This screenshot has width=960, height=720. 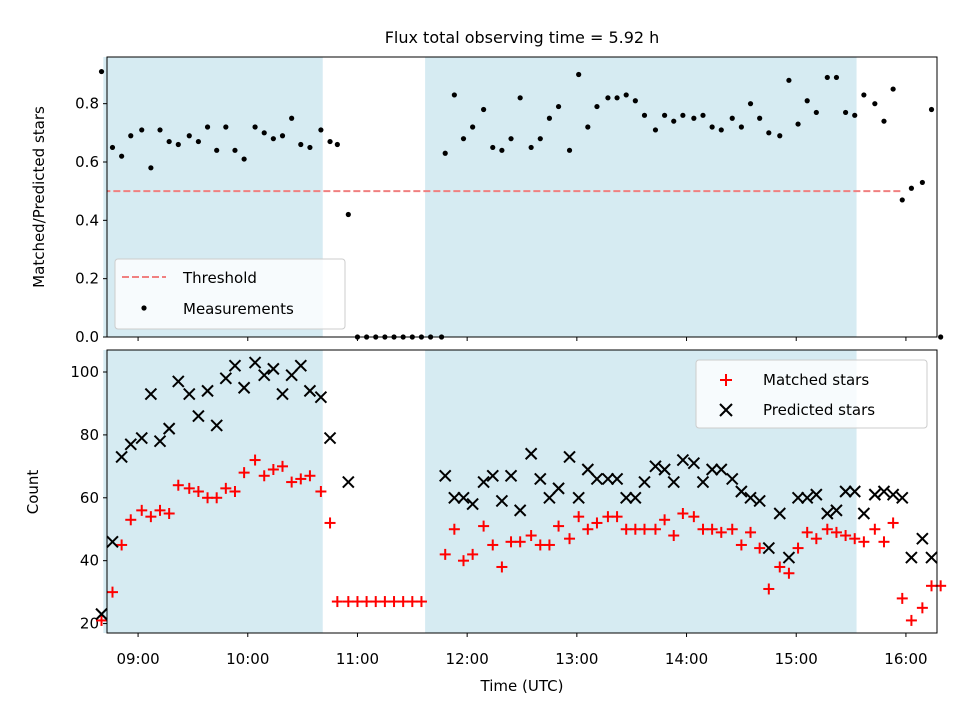 What do you see at coordinates (726, 380) in the screenshot?
I see `legend-matched-swatch` at bounding box center [726, 380].